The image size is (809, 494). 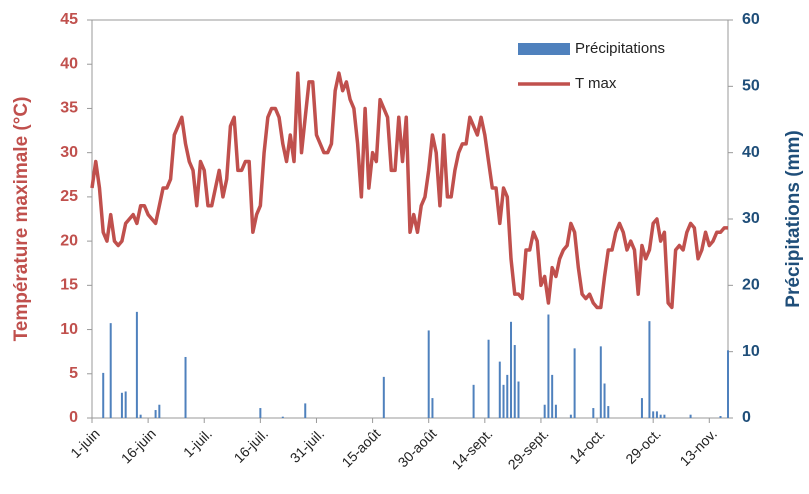 What do you see at coordinates (69, 240) in the screenshot?
I see `y-tick-label: 20` at bounding box center [69, 240].